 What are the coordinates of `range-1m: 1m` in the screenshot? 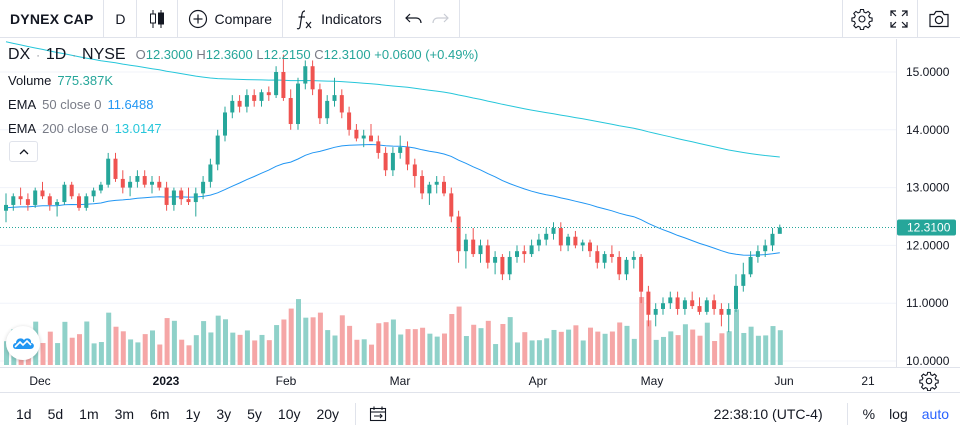 It's located at (89, 413).